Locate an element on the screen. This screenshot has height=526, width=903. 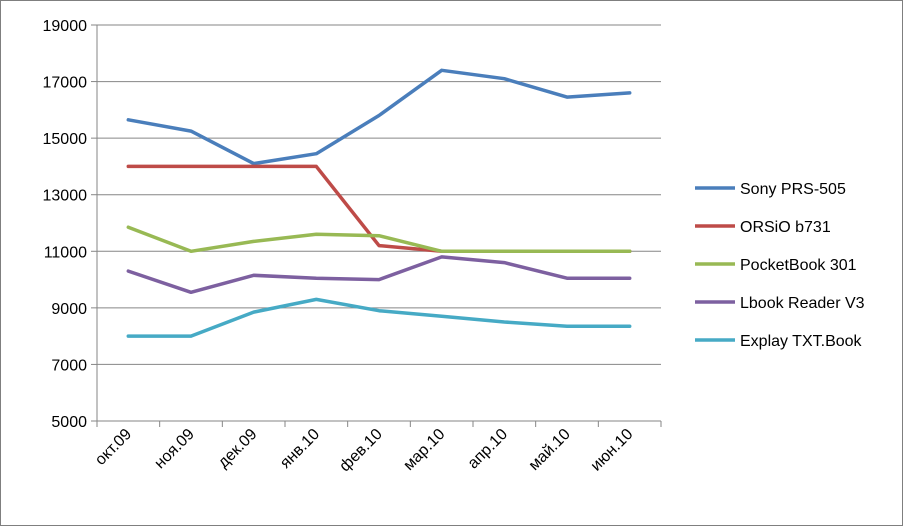
x-tick-label: ноя.09 is located at coordinates (174, 449).